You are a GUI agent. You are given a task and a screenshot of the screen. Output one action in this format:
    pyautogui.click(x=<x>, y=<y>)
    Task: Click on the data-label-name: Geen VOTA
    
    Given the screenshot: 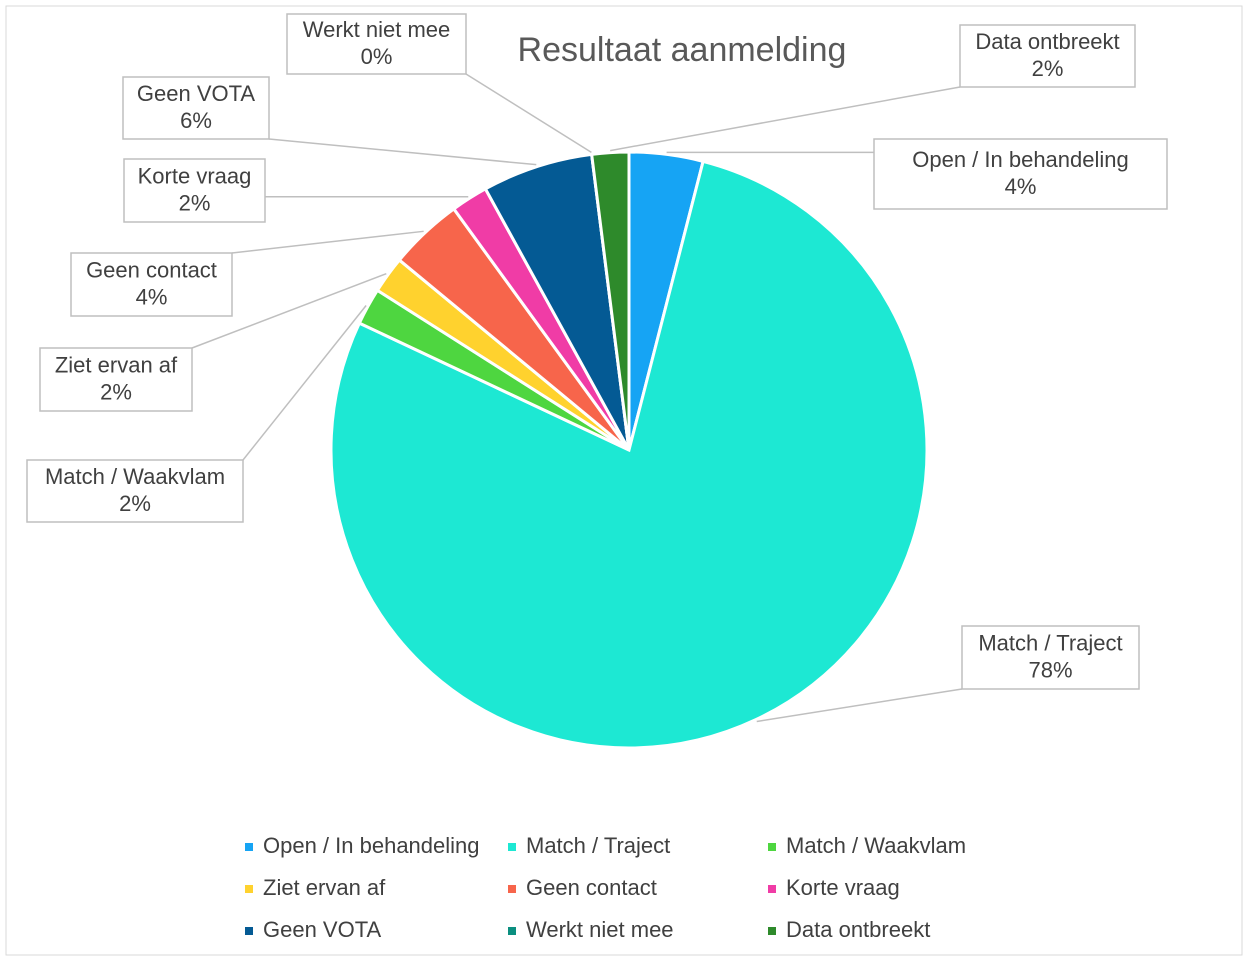 What is the action you would take?
    pyautogui.click(x=196, y=93)
    